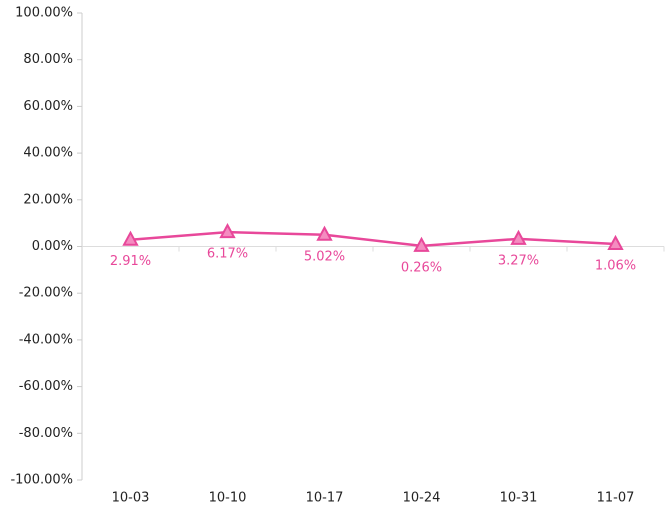  What do you see at coordinates (615, 266) in the screenshot?
I see `value-label: 1.06%` at bounding box center [615, 266].